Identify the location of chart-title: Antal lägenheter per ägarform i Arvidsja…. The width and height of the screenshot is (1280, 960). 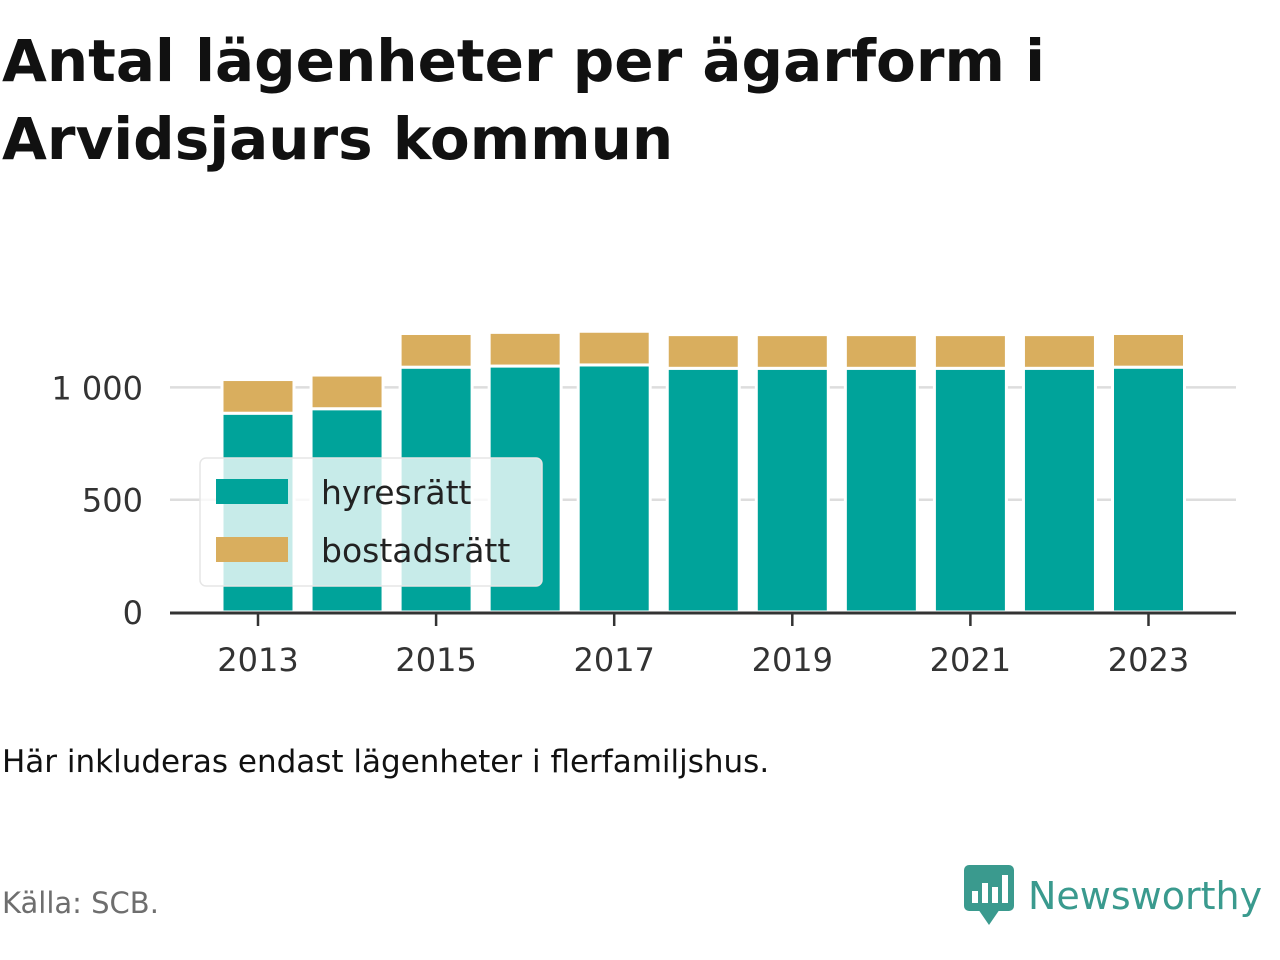
(524, 100).